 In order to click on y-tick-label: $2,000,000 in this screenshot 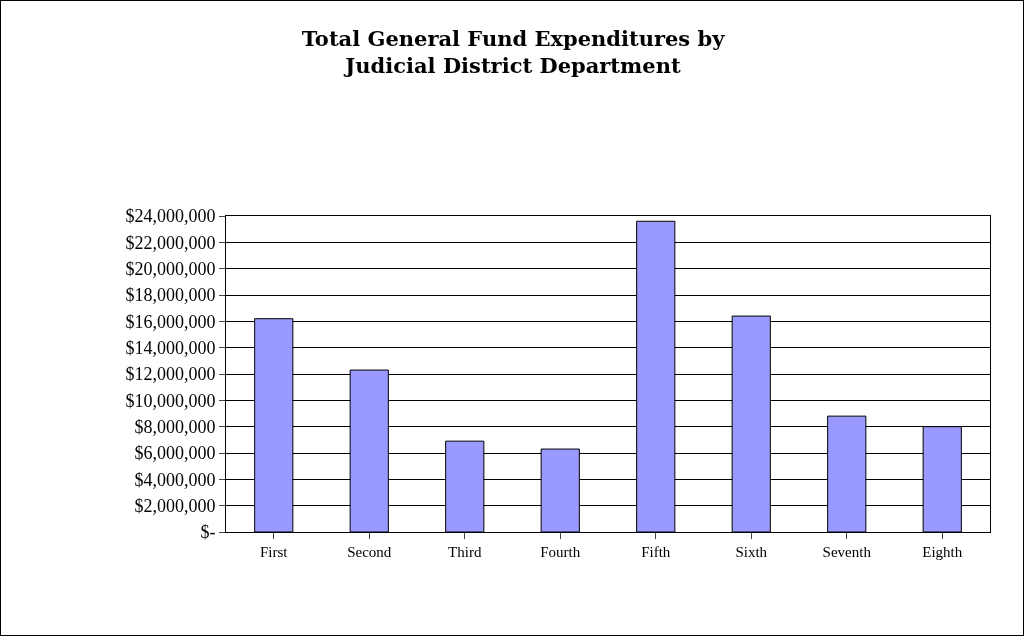, I will do `click(175, 505)`.